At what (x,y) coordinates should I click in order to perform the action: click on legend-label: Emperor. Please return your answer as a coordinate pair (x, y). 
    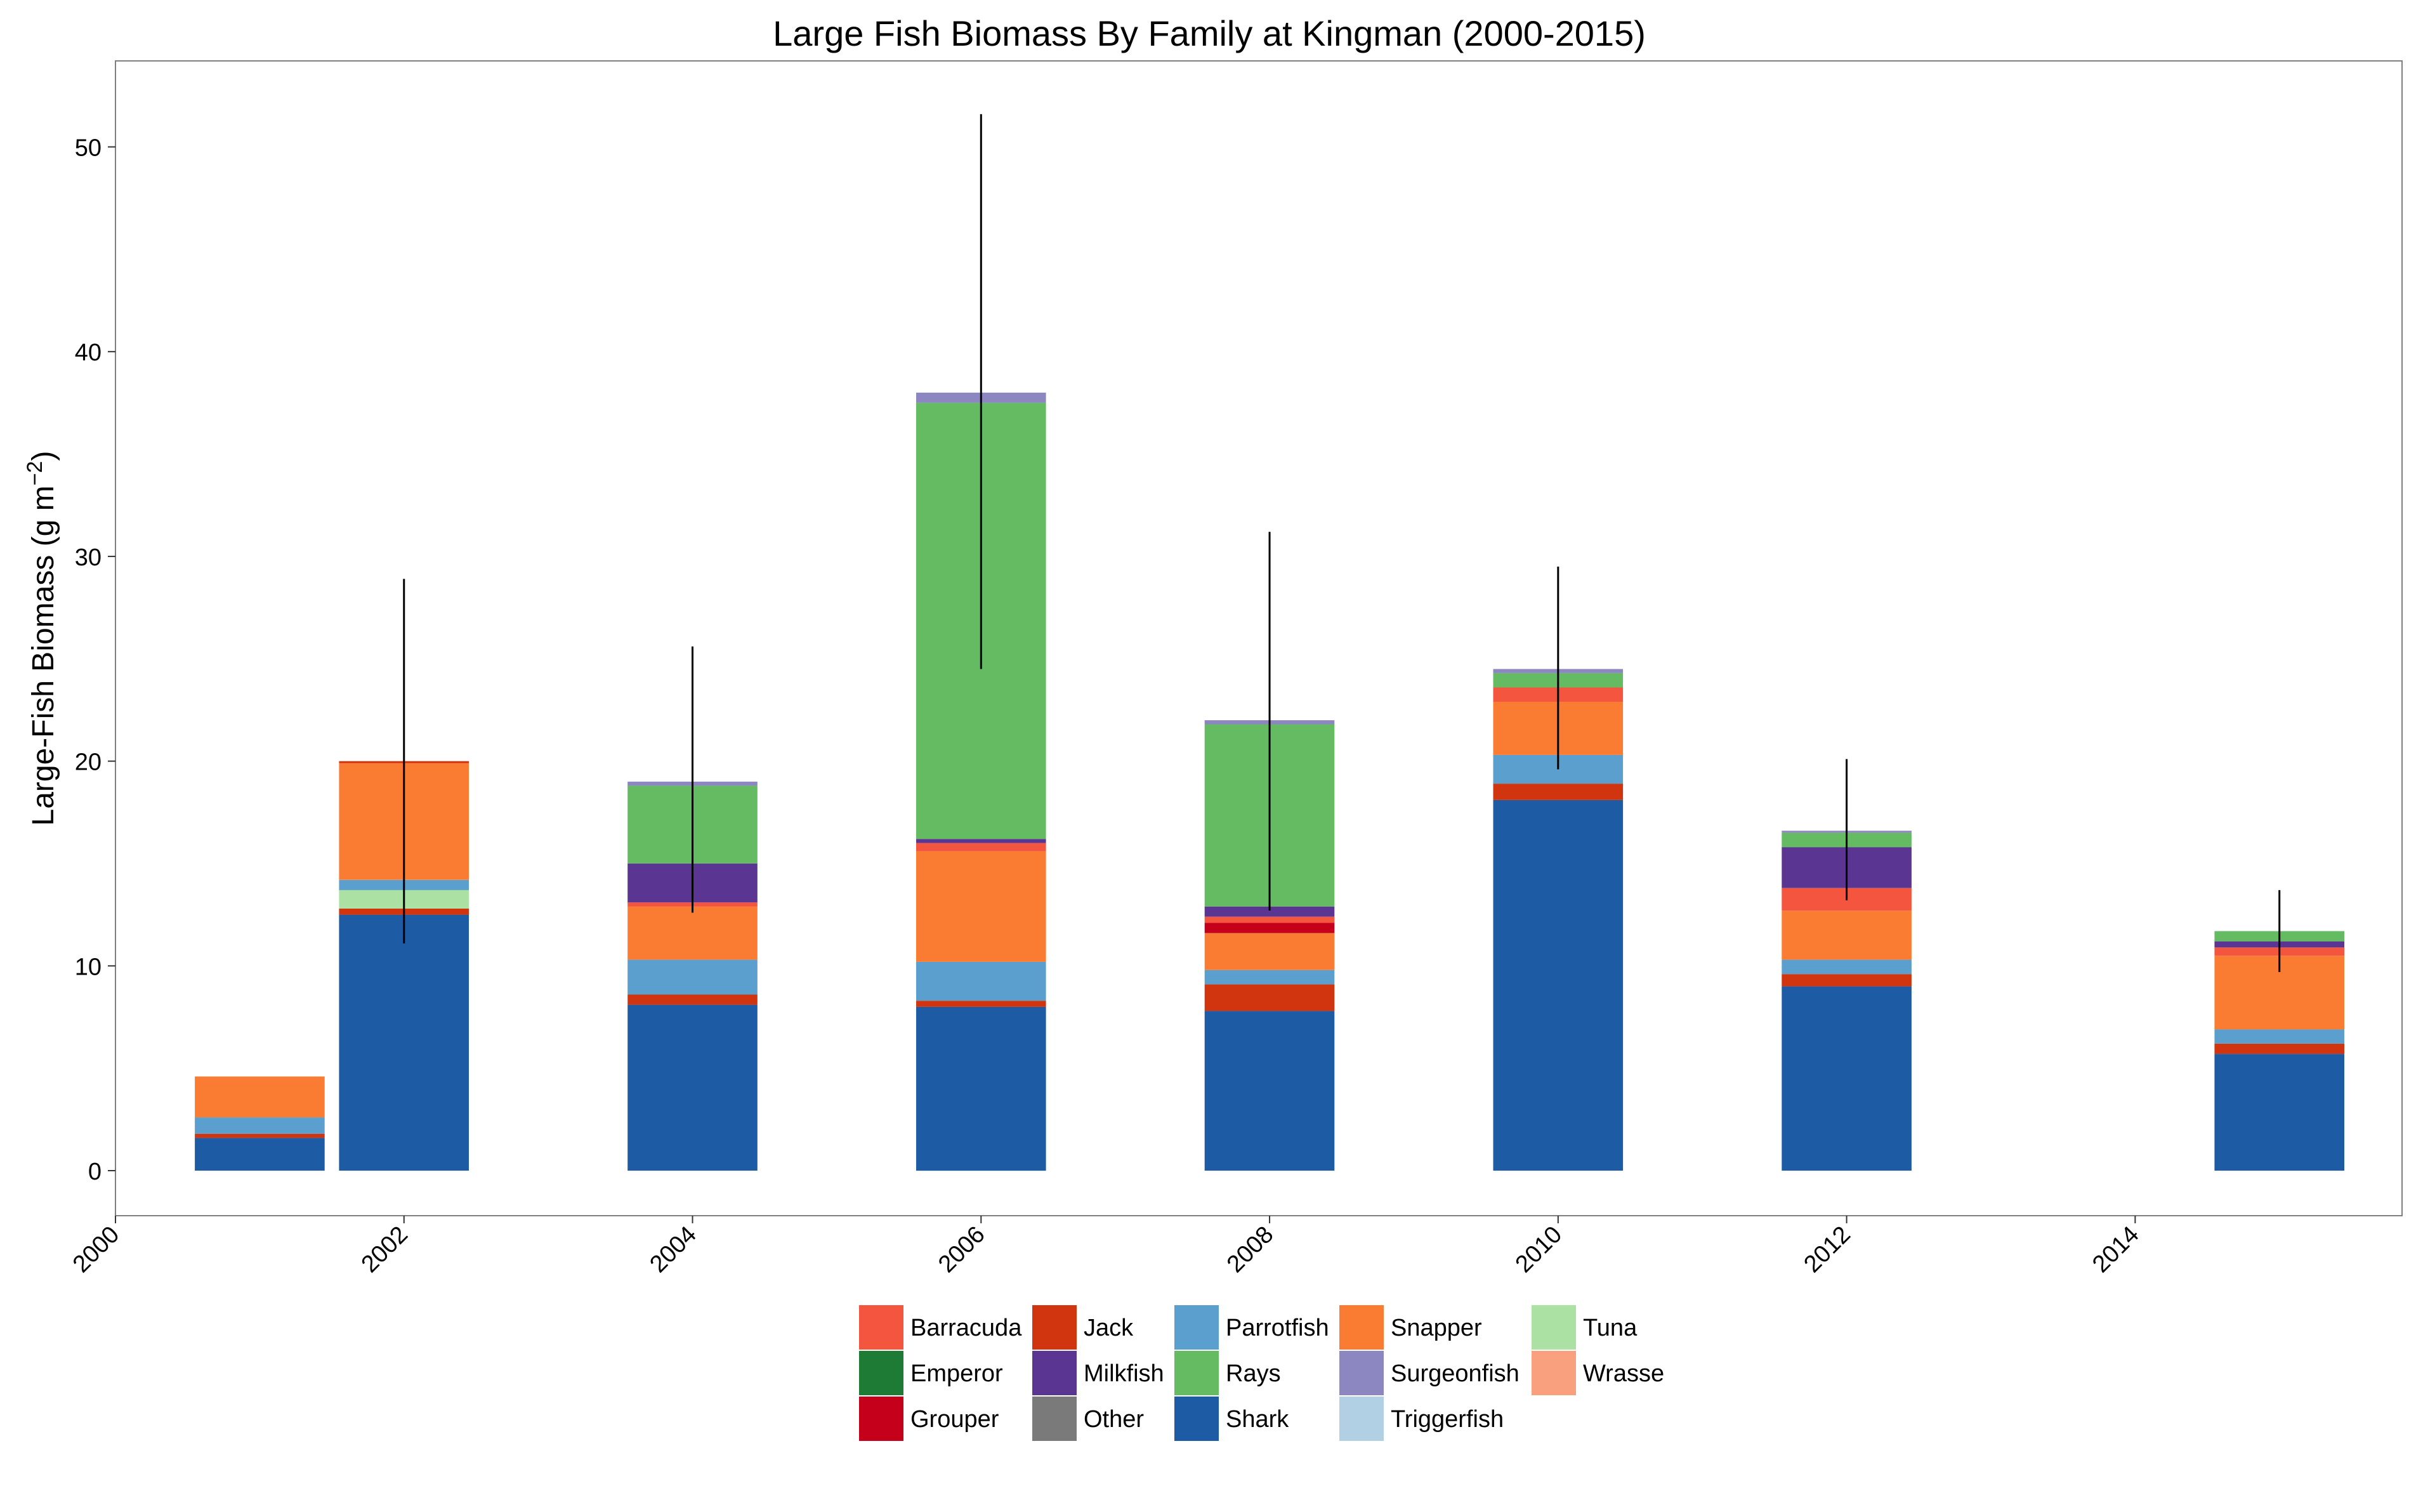
    Looking at the image, I should click on (956, 1374).